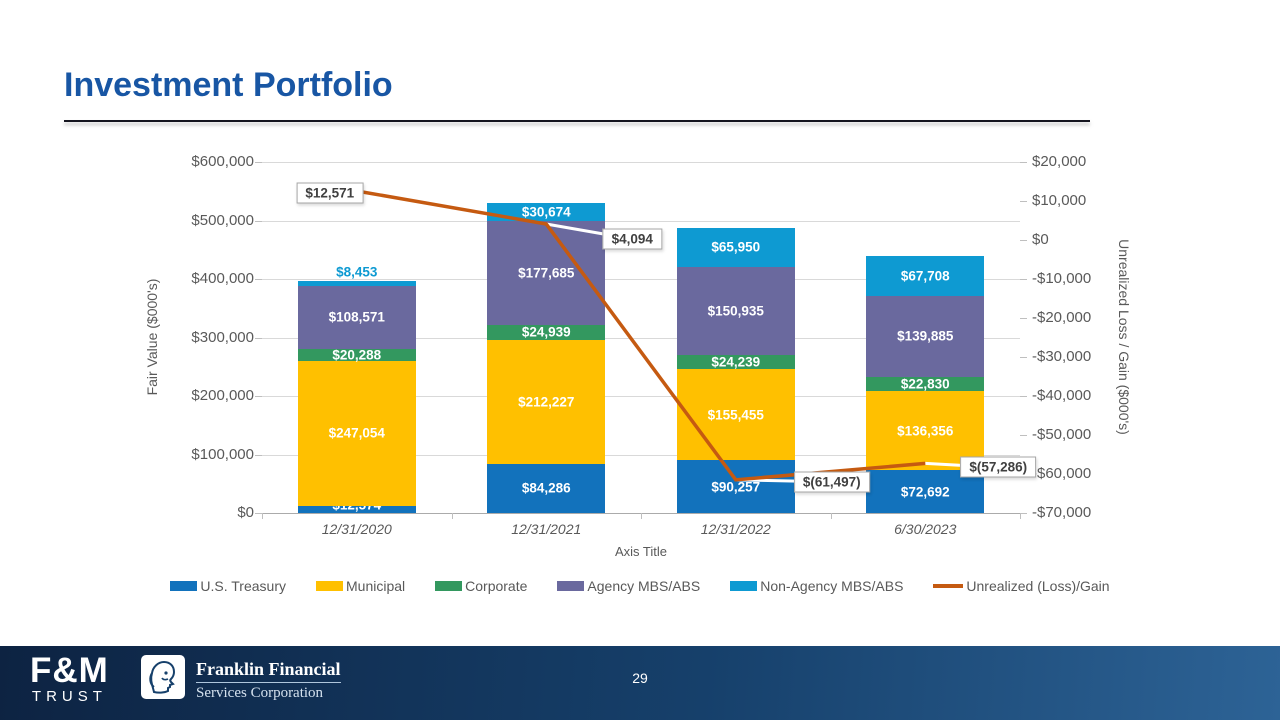 This screenshot has height=720, width=1280. I want to click on legend-label: Agency MBS/ABS, so click(644, 586).